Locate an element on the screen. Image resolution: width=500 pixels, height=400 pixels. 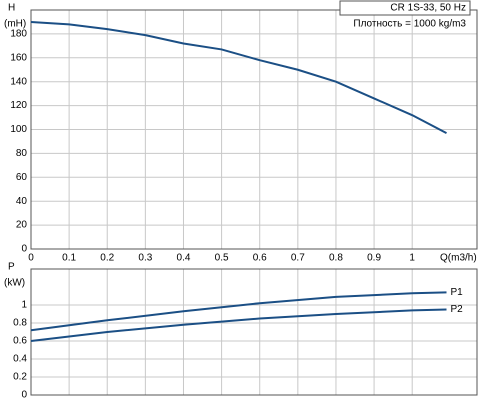
y-tick-label: 0.8 is located at coordinates (20, 323).